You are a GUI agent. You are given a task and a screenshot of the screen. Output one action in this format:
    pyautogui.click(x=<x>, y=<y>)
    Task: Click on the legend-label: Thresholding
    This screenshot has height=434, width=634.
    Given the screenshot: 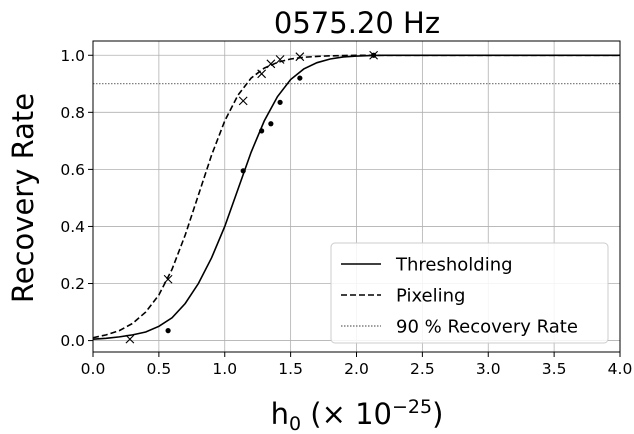 What is the action you would take?
    pyautogui.click(x=454, y=265)
    